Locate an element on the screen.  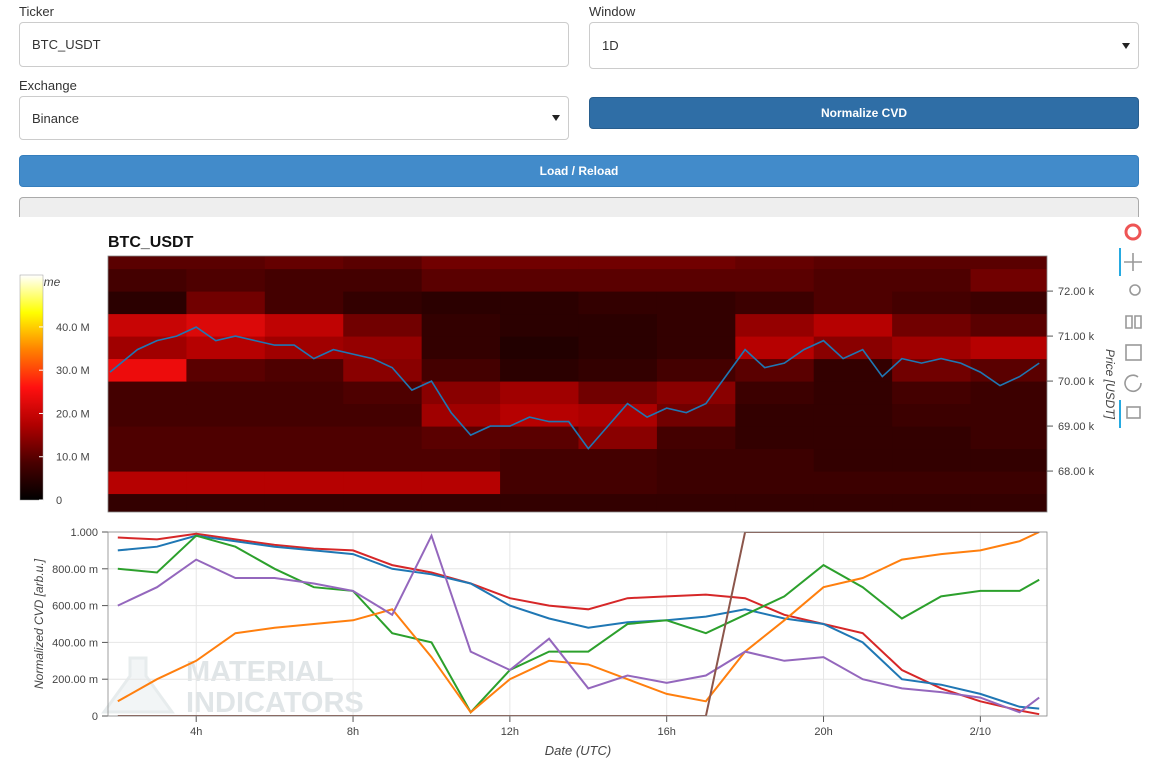
ticker-value: BTC_USDT is located at coordinates (66, 44).